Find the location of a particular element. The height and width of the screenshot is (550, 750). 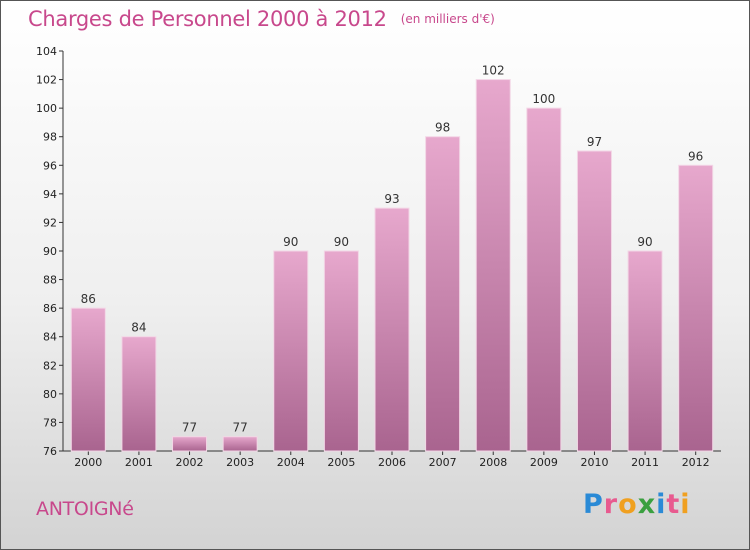

bar-2006 is located at coordinates (392, 329).